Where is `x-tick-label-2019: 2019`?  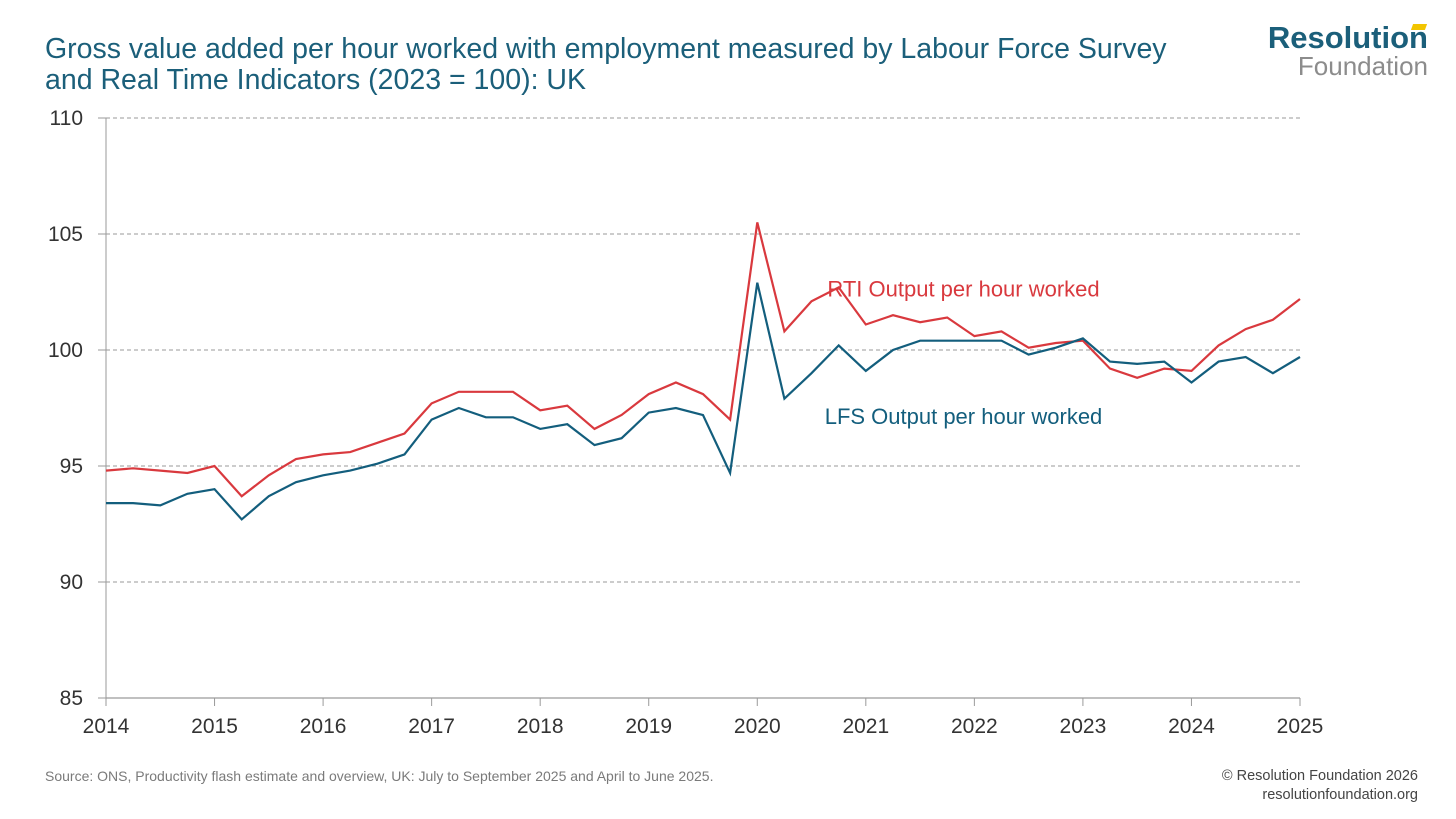 x-tick-label-2019: 2019 is located at coordinates (648, 726).